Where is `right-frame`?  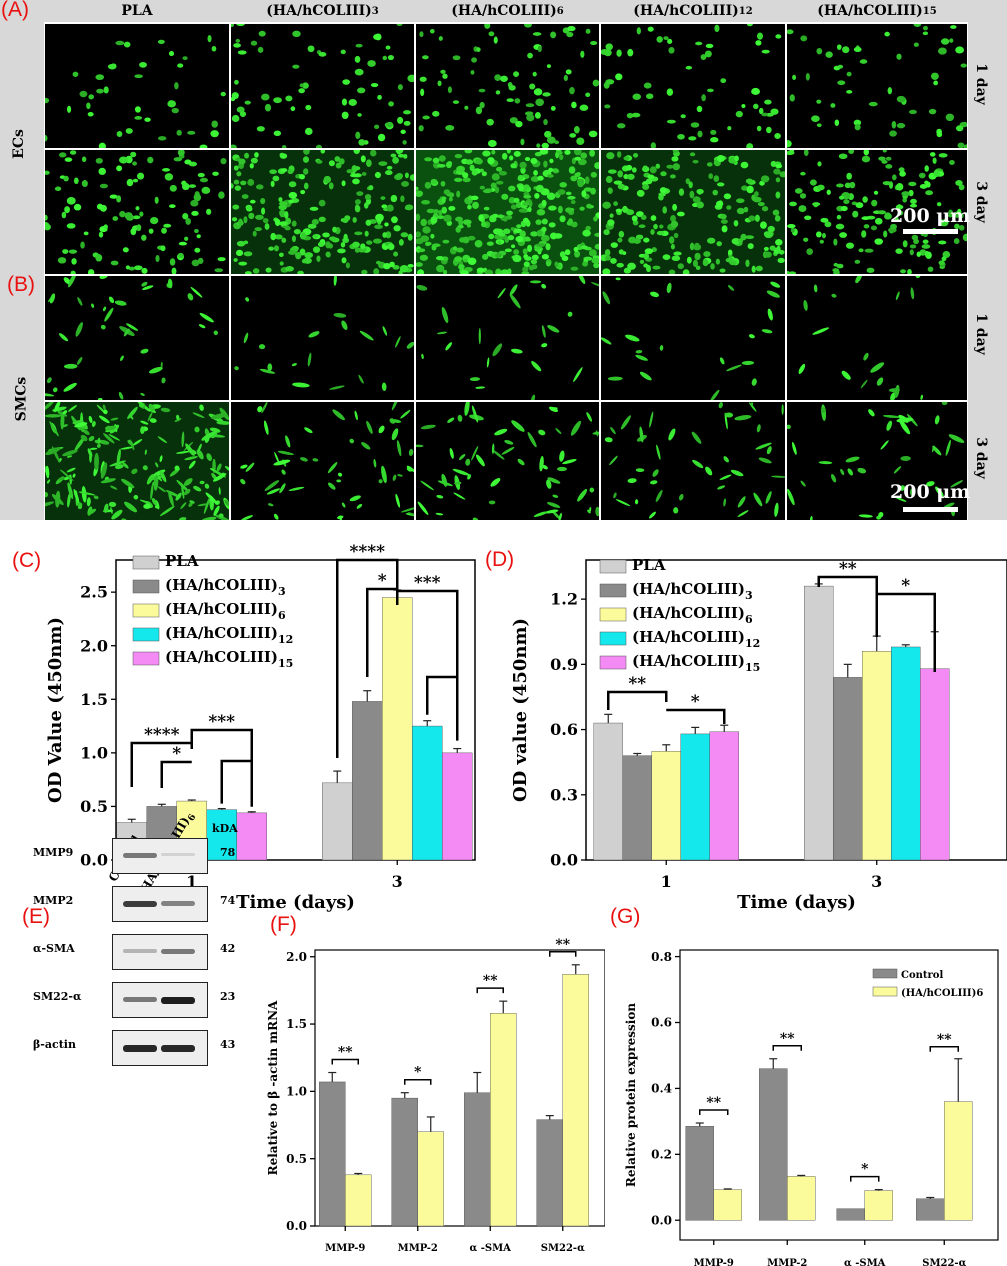
right-frame is located at coordinates (987, 260).